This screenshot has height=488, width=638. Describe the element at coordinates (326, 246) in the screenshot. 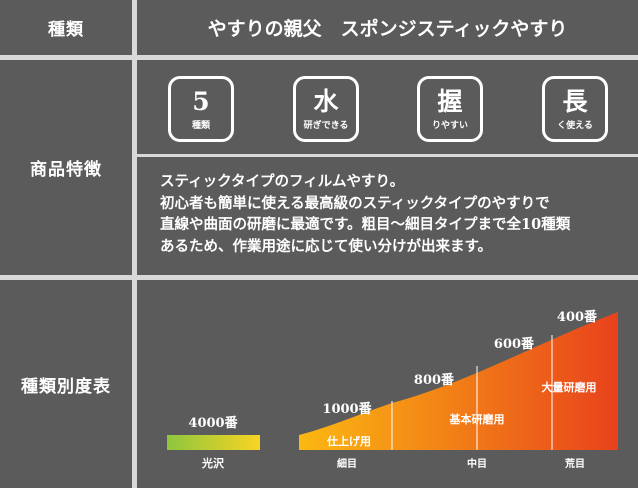

I see `description-line: あるため、作業用途に応じて使い分けが出来ます。` at that location.